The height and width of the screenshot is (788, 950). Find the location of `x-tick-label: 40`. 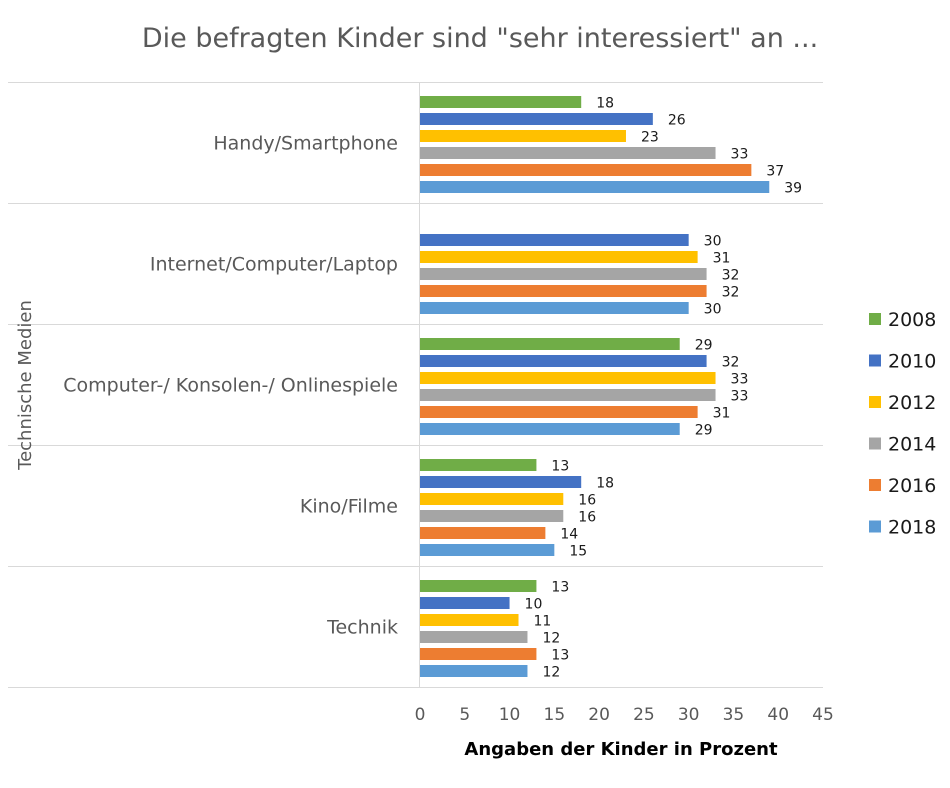

x-tick-label: 40 is located at coordinates (778, 715).